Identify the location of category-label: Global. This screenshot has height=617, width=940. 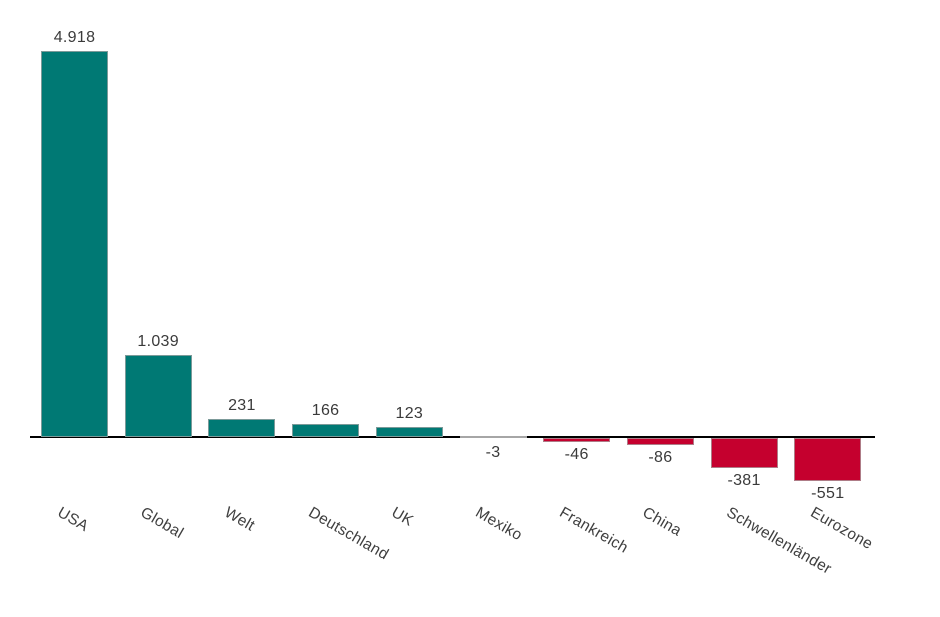
(162, 523).